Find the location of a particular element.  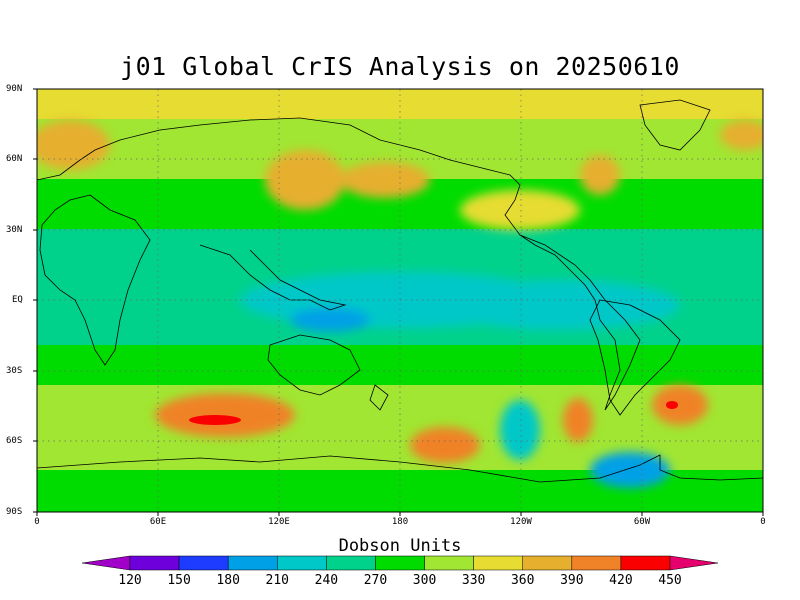

colorbar-arrow-low is located at coordinates (106, 563).